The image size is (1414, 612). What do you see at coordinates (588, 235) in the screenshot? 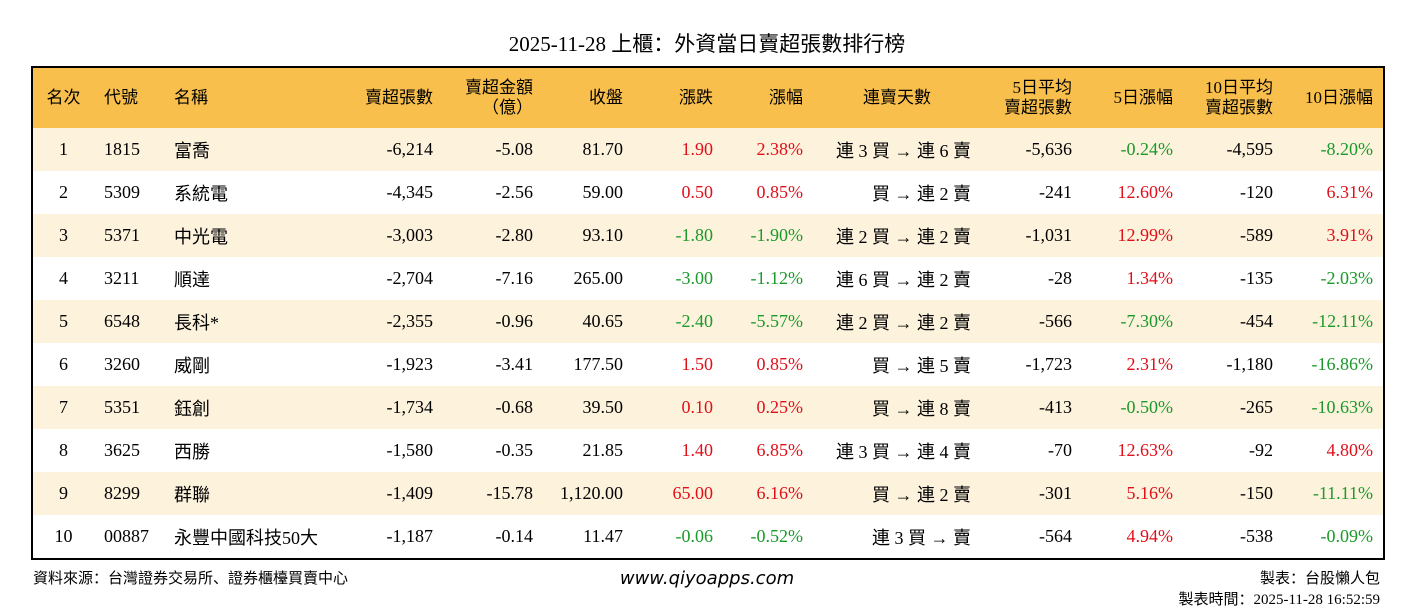
I see `cell: 93.10` at bounding box center [588, 235].